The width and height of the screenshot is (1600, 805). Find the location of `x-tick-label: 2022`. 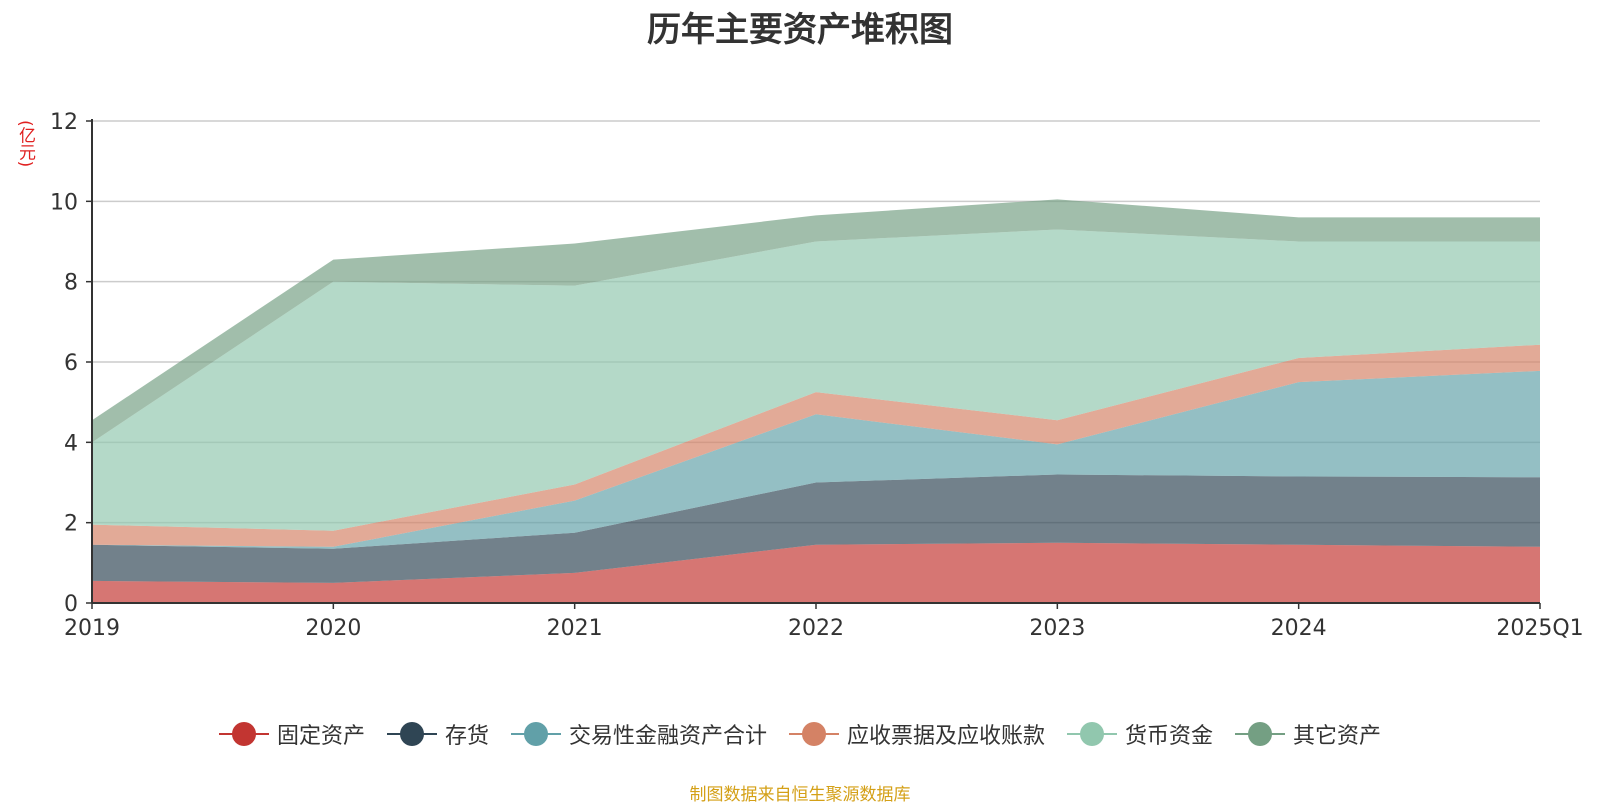

x-tick-label: 2022 is located at coordinates (816, 628).